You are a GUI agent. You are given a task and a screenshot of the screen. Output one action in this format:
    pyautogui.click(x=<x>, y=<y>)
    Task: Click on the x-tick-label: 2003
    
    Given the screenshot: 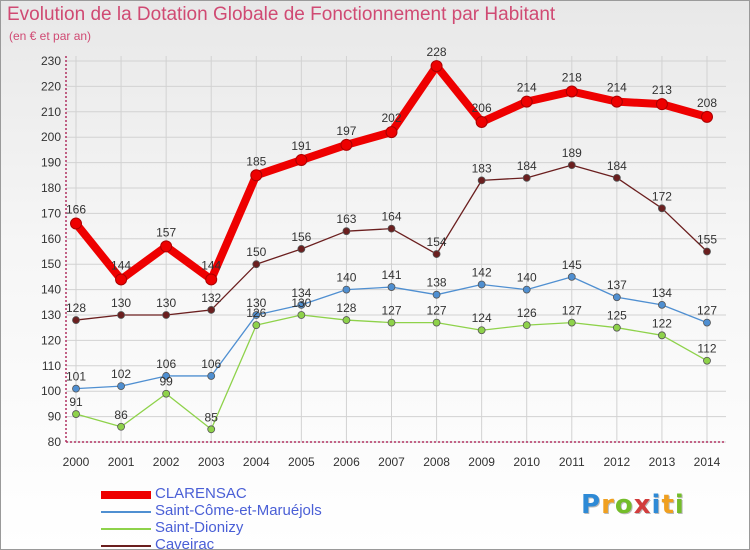 What is the action you would take?
    pyautogui.click(x=211, y=462)
    